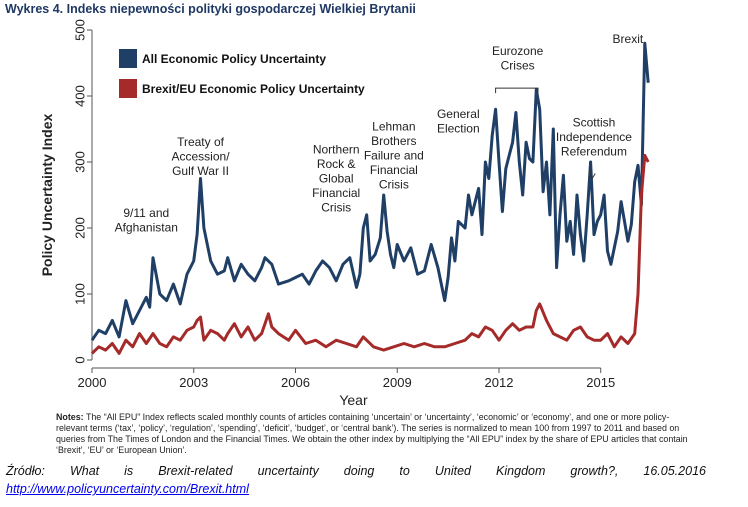 This screenshot has height=507, width=748. What do you see at coordinates (80, 30) in the screenshot?
I see `y-tick-label: 500` at bounding box center [80, 30].